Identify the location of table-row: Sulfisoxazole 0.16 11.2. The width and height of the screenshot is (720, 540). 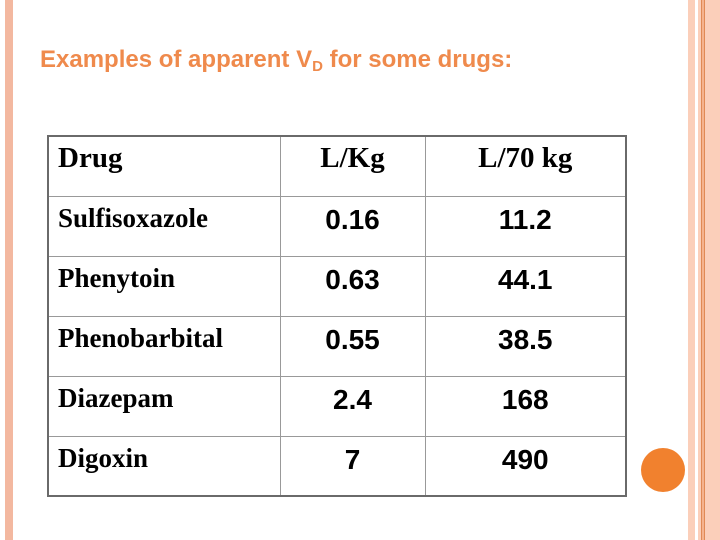
(337, 226).